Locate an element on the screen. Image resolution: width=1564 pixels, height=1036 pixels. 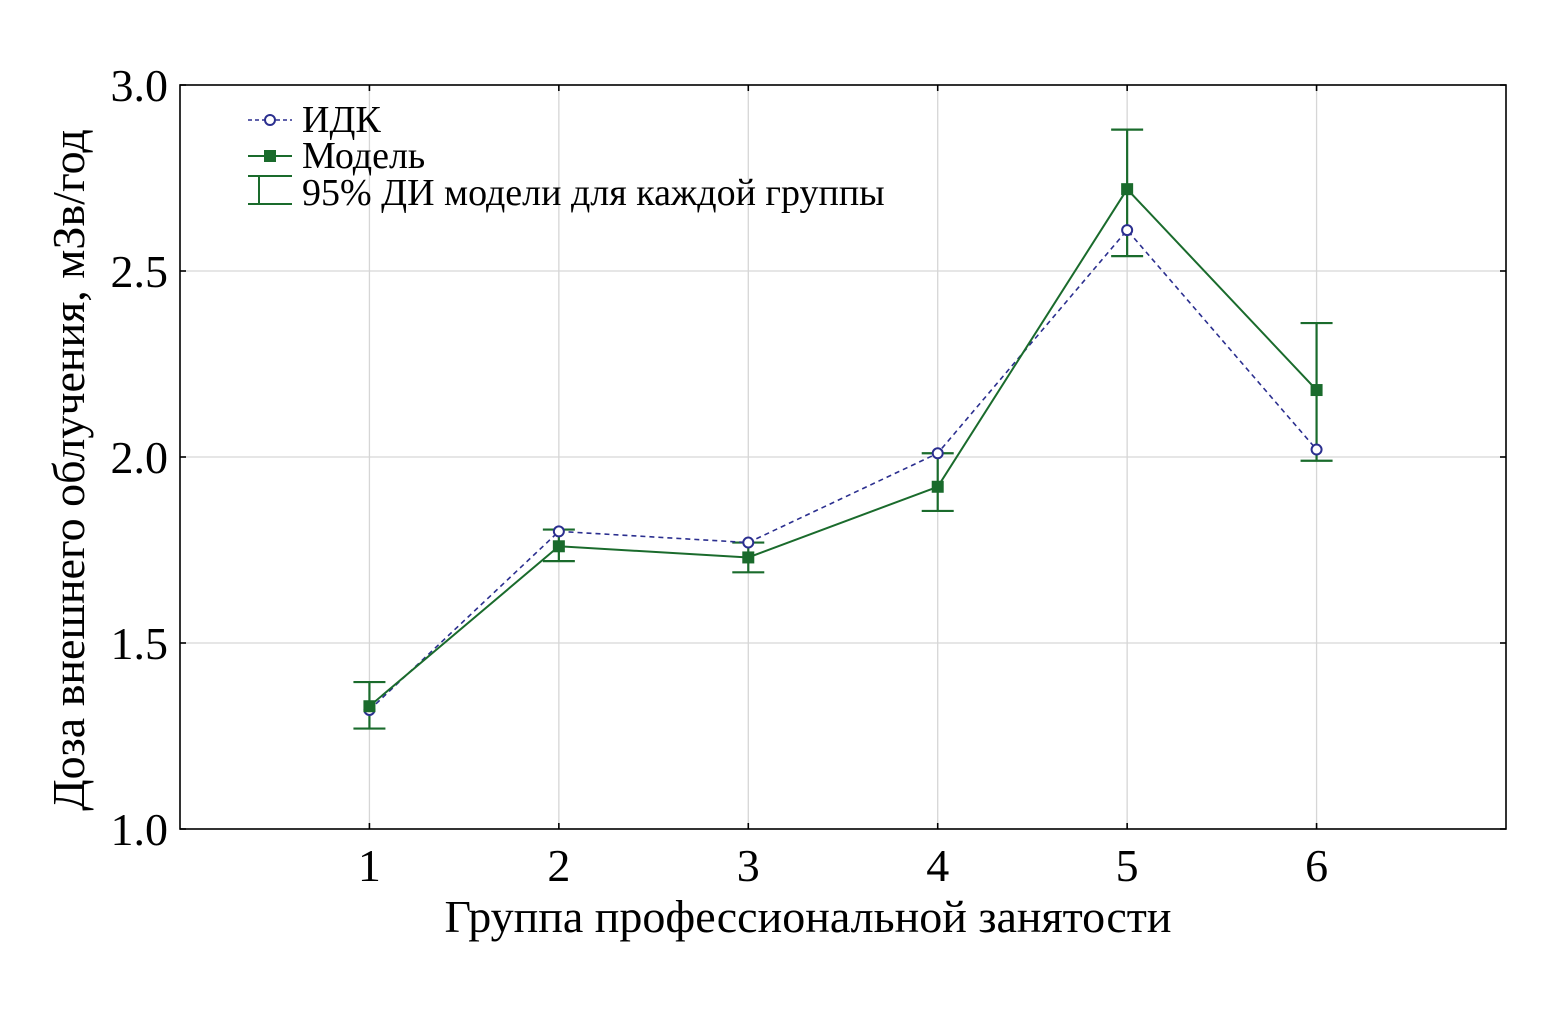
x-tick-label: 1 is located at coordinates (369, 865).